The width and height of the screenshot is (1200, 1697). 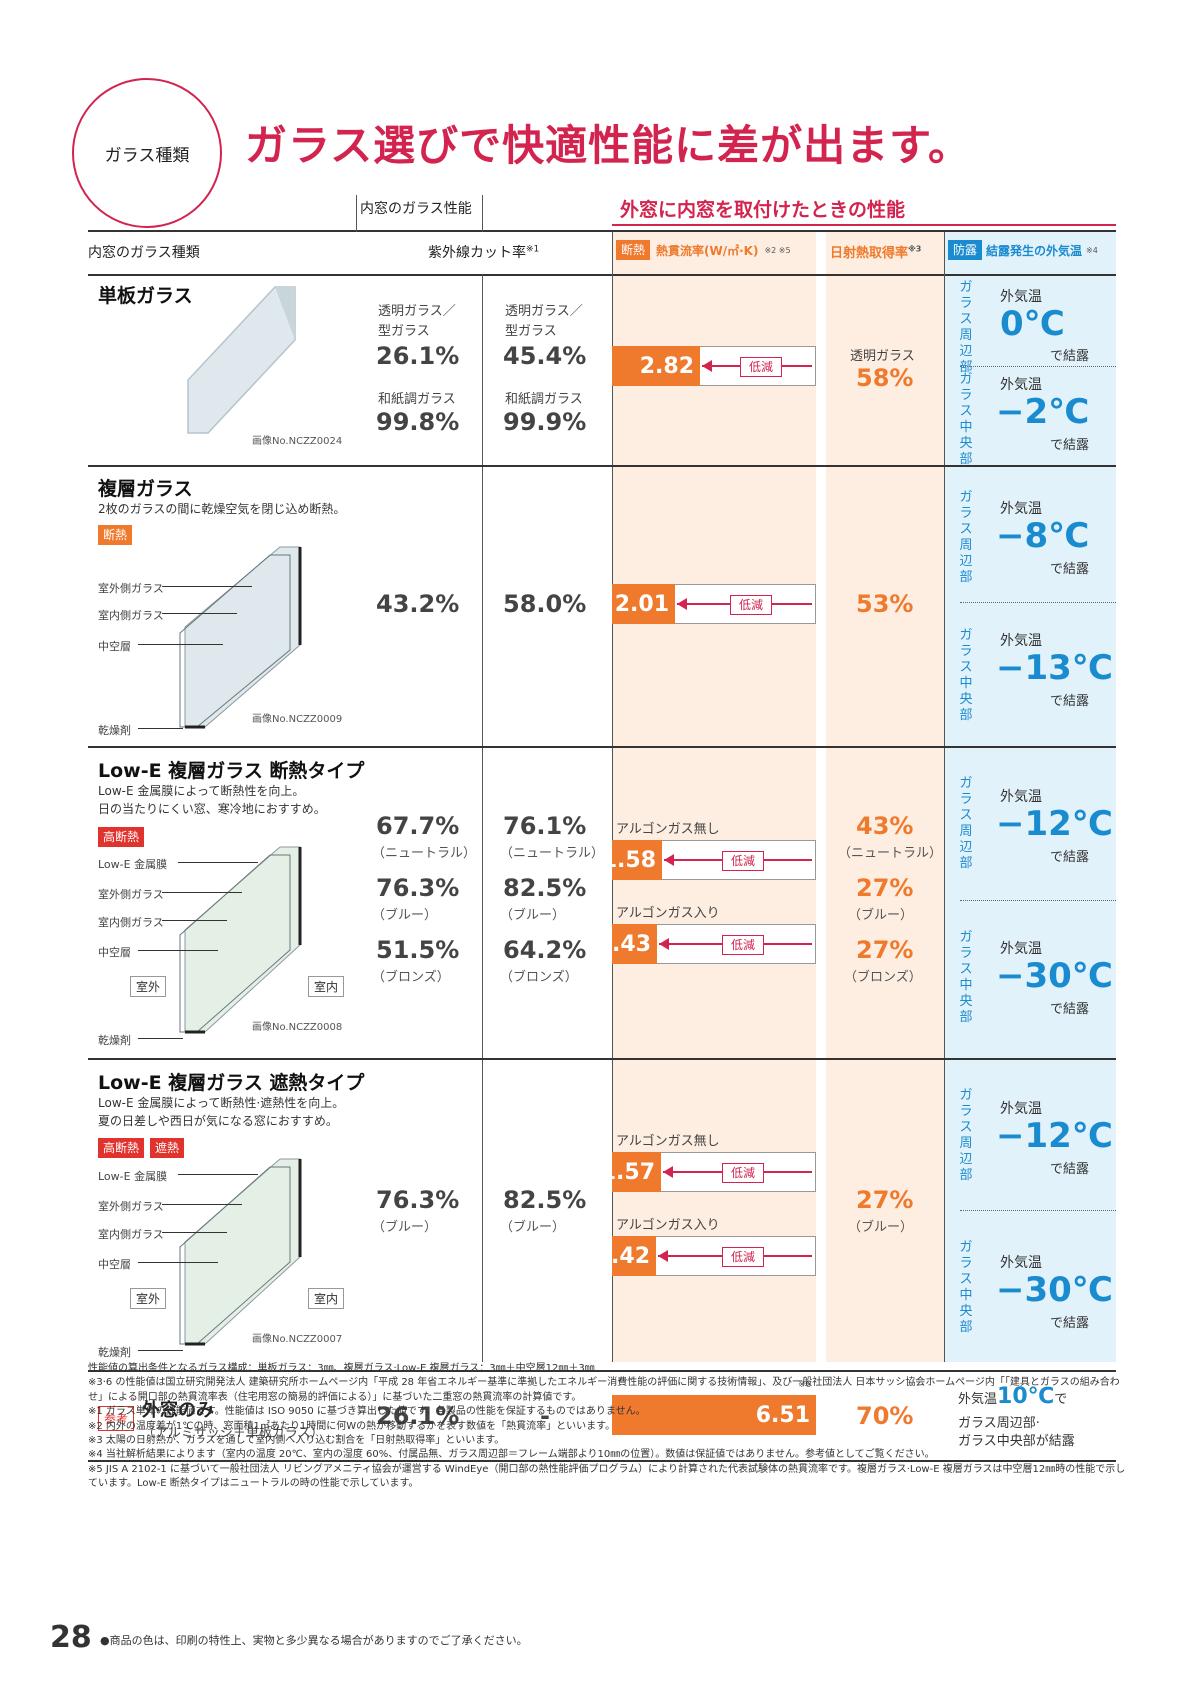 I want to click on uv-label: 和紙調ガラス, so click(x=544, y=399).